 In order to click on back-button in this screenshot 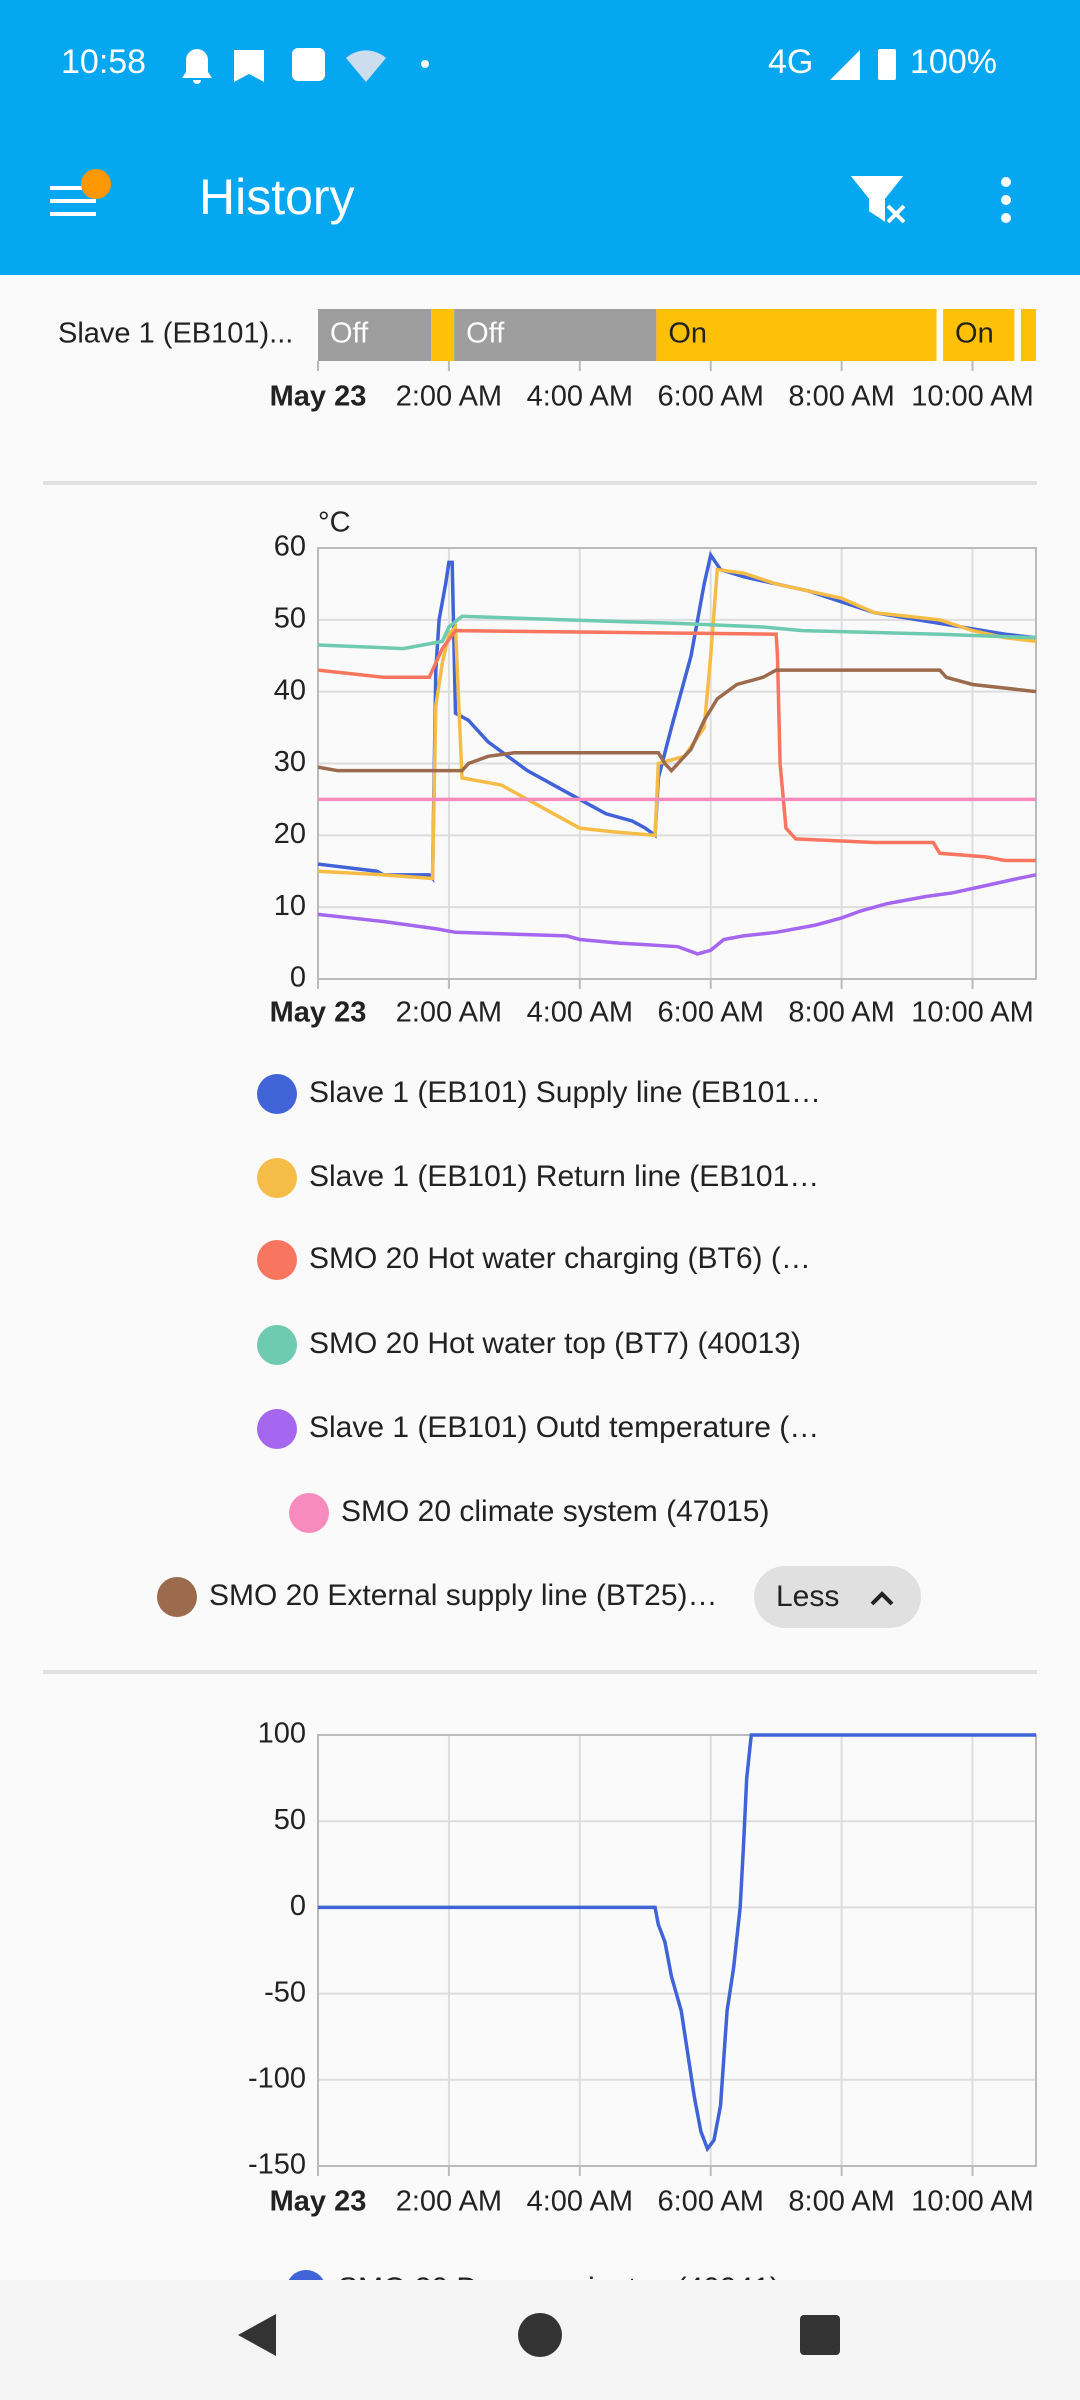, I will do `click(257, 2335)`.